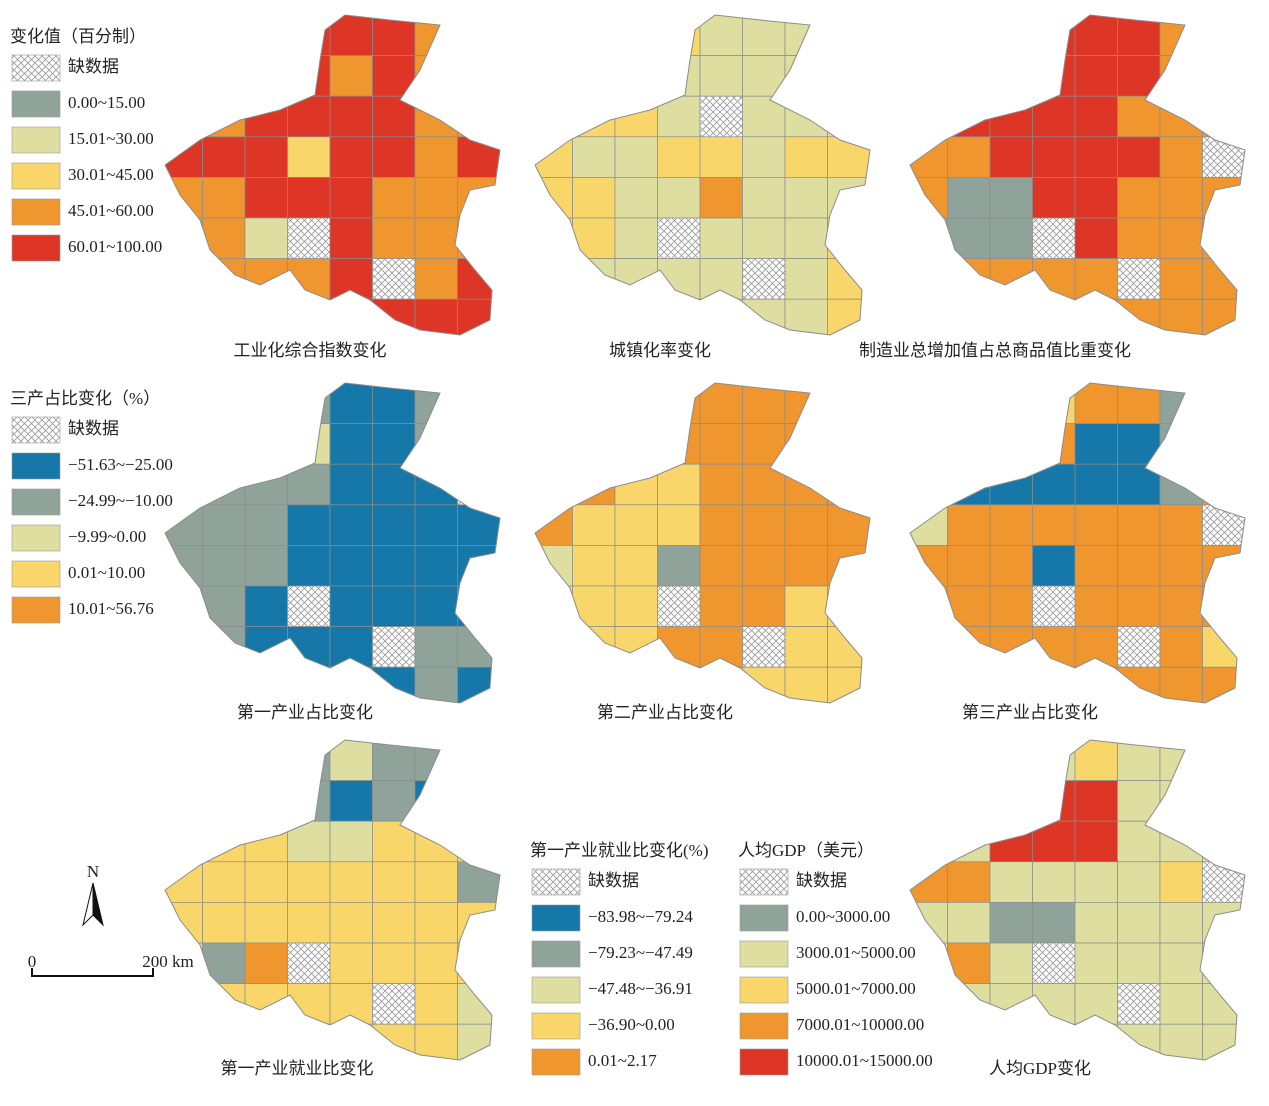  What do you see at coordinates (120, 500) in the screenshot?
I see `legend-label: −24.99~−10.00` at bounding box center [120, 500].